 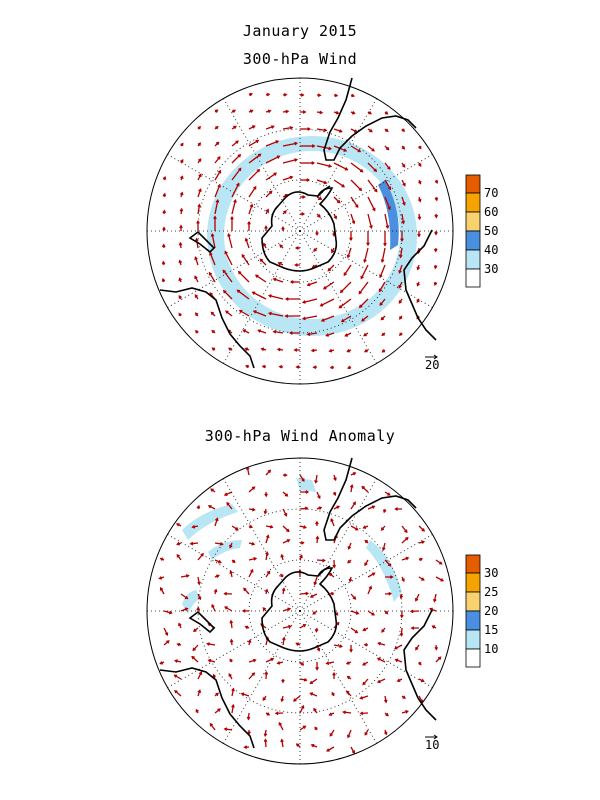 What do you see at coordinates (384, 571) in the screenshot?
I see `anomaly-shade` at bounding box center [384, 571].